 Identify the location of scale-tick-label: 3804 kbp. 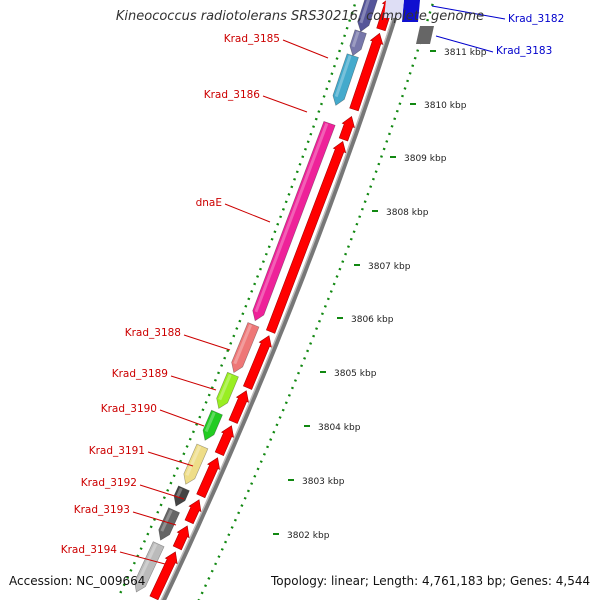
(339, 428).